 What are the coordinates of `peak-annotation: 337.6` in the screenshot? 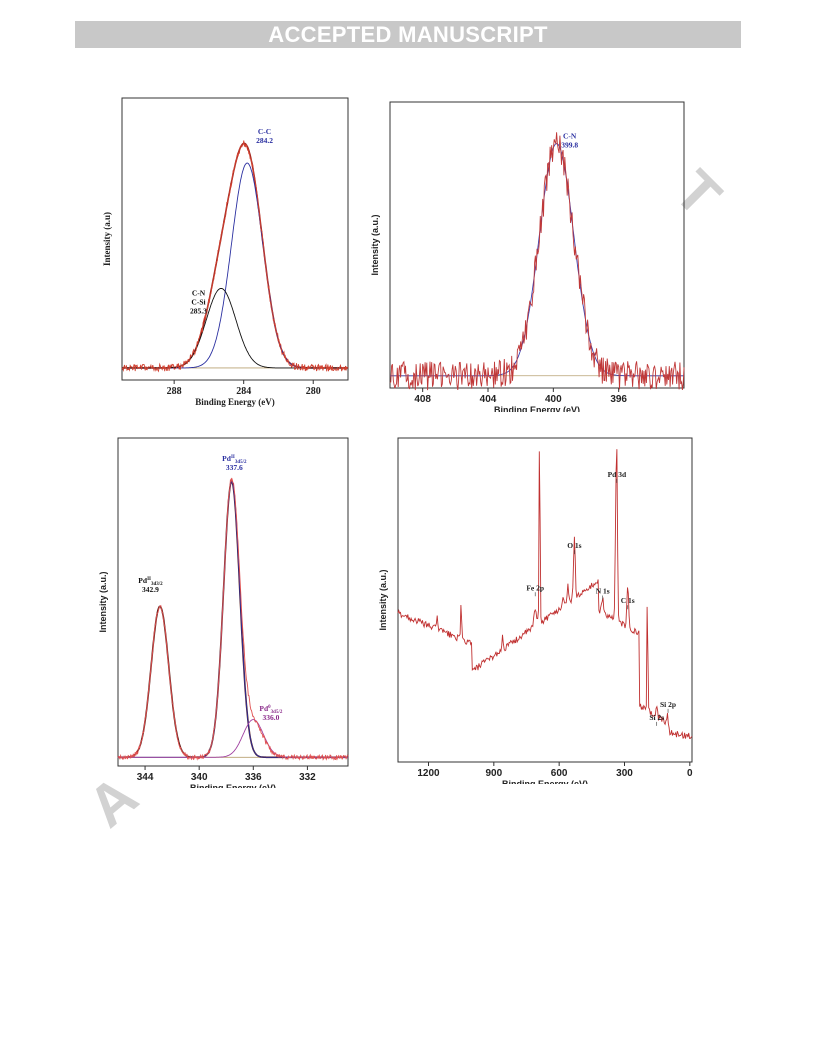 It's located at (234, 467).